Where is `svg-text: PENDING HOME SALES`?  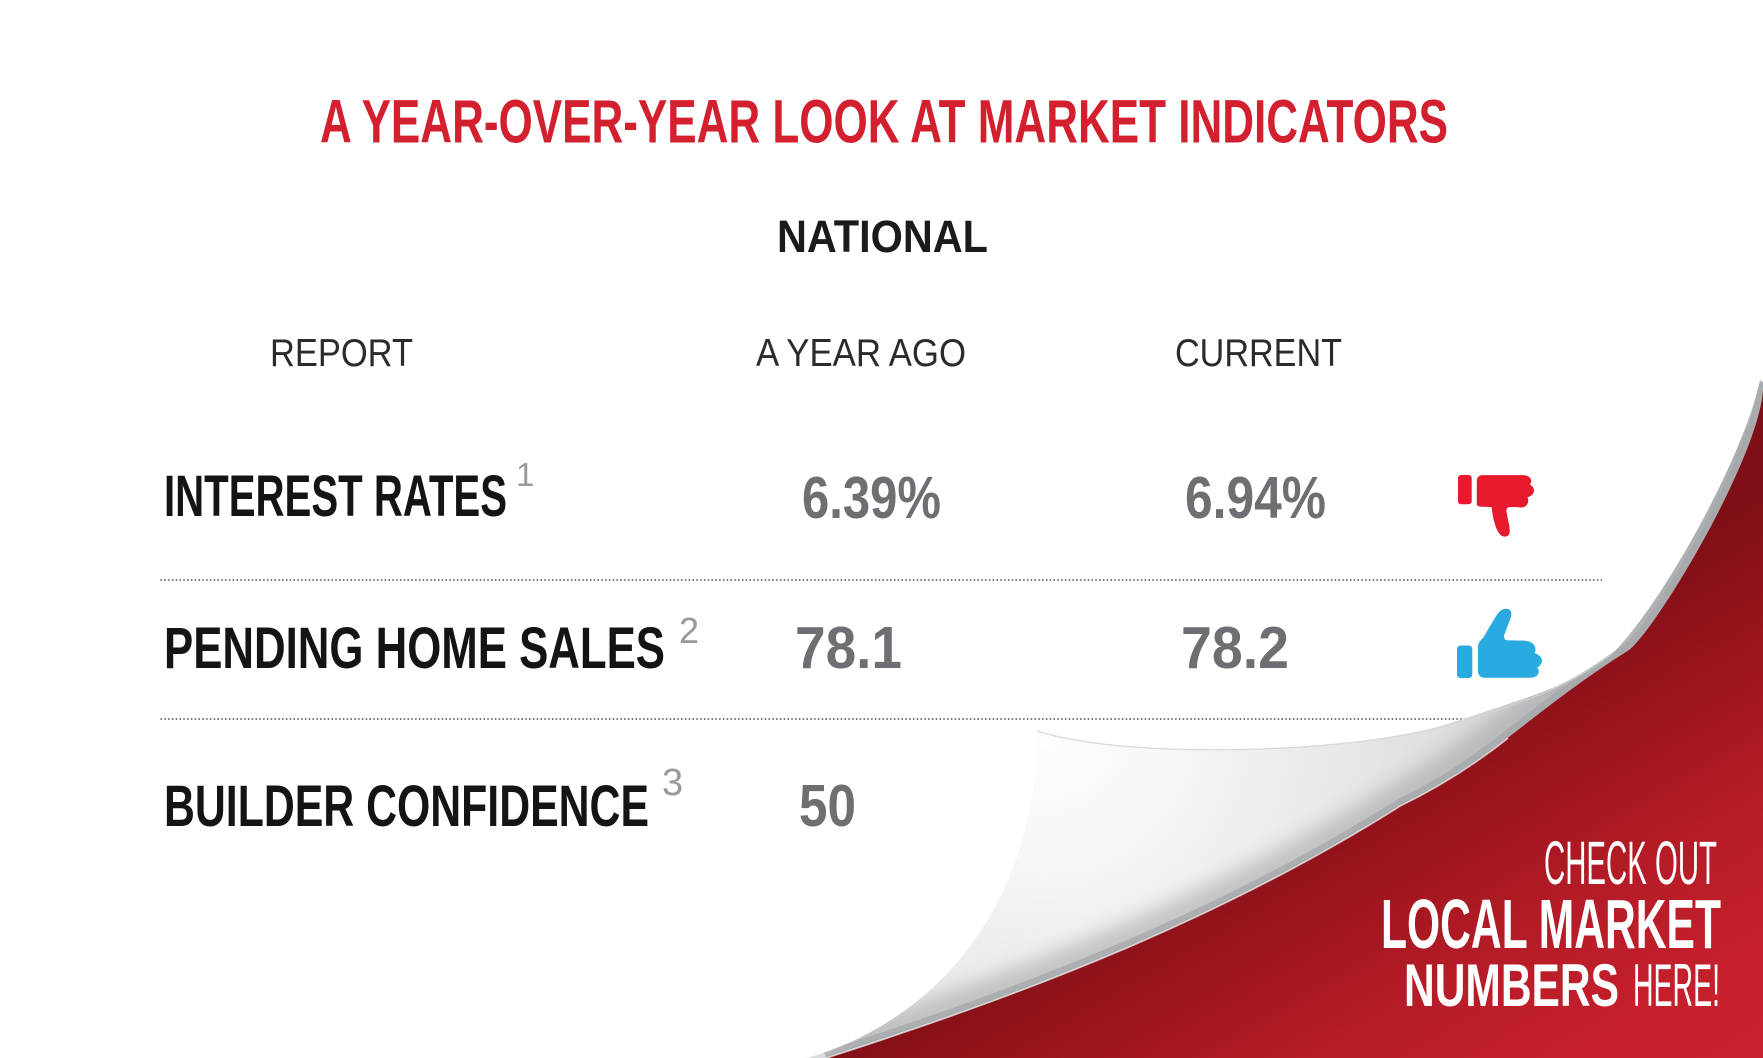 svg-text: PENDING HOME SALES is located at coordinates (414, 648).